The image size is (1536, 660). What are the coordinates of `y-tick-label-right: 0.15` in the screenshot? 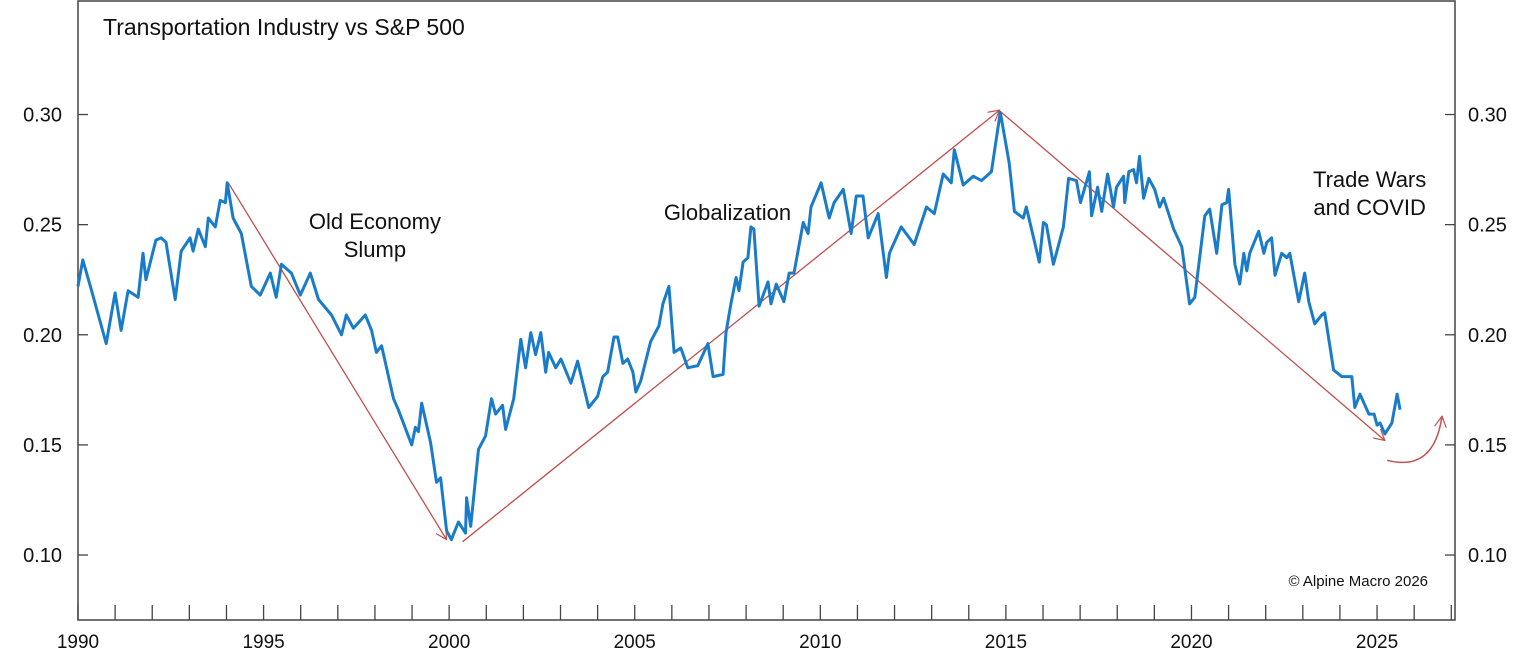 It's located at (1487, 446).